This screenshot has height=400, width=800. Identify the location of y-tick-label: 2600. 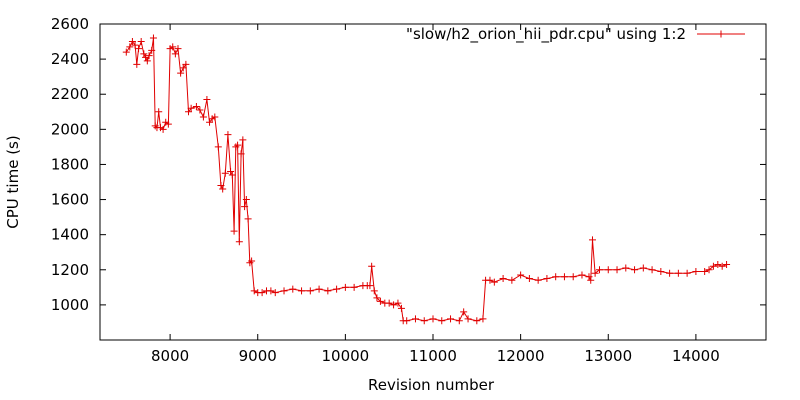
(70, 24).